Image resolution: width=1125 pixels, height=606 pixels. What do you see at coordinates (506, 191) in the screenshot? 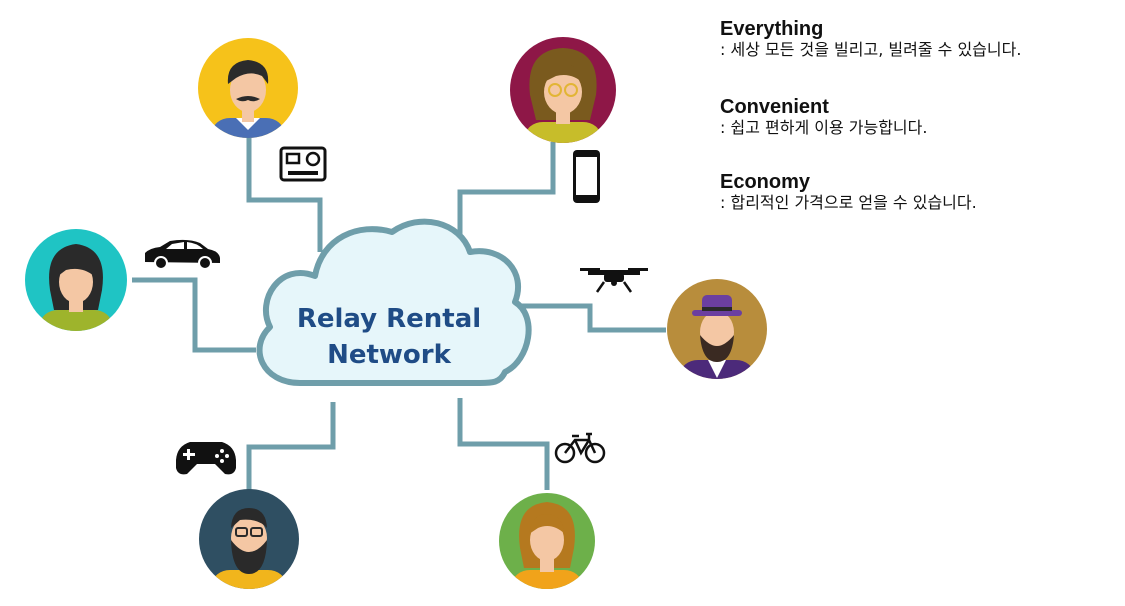
I see `connector-top-right` at bounding box center [506, 191].